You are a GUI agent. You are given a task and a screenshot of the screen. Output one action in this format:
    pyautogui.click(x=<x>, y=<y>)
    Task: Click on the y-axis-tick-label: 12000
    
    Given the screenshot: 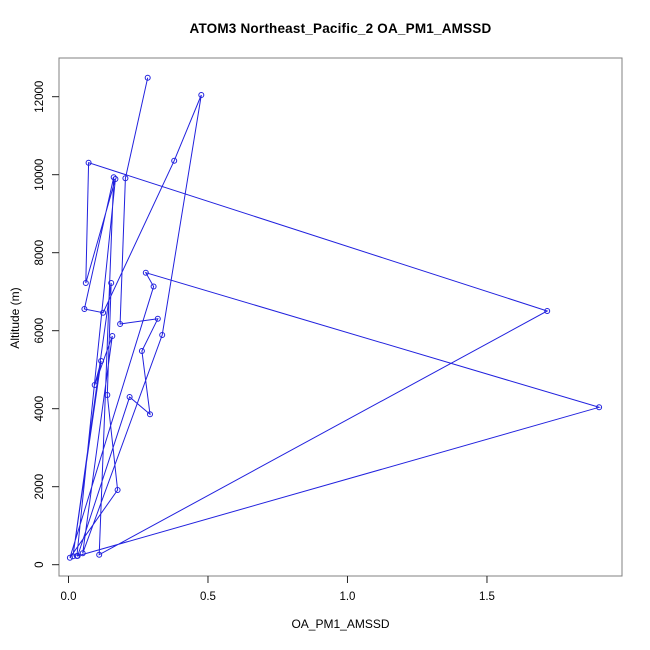 What is the action you would take?
    pyautogui.click(x=40, y=97)
    